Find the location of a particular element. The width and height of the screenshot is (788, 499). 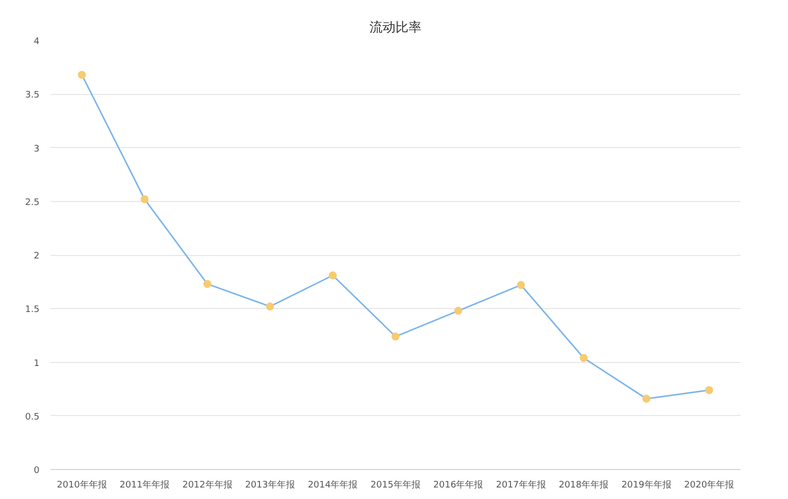

y-tick-label: 0.5 is located at coordinates (32, 417).